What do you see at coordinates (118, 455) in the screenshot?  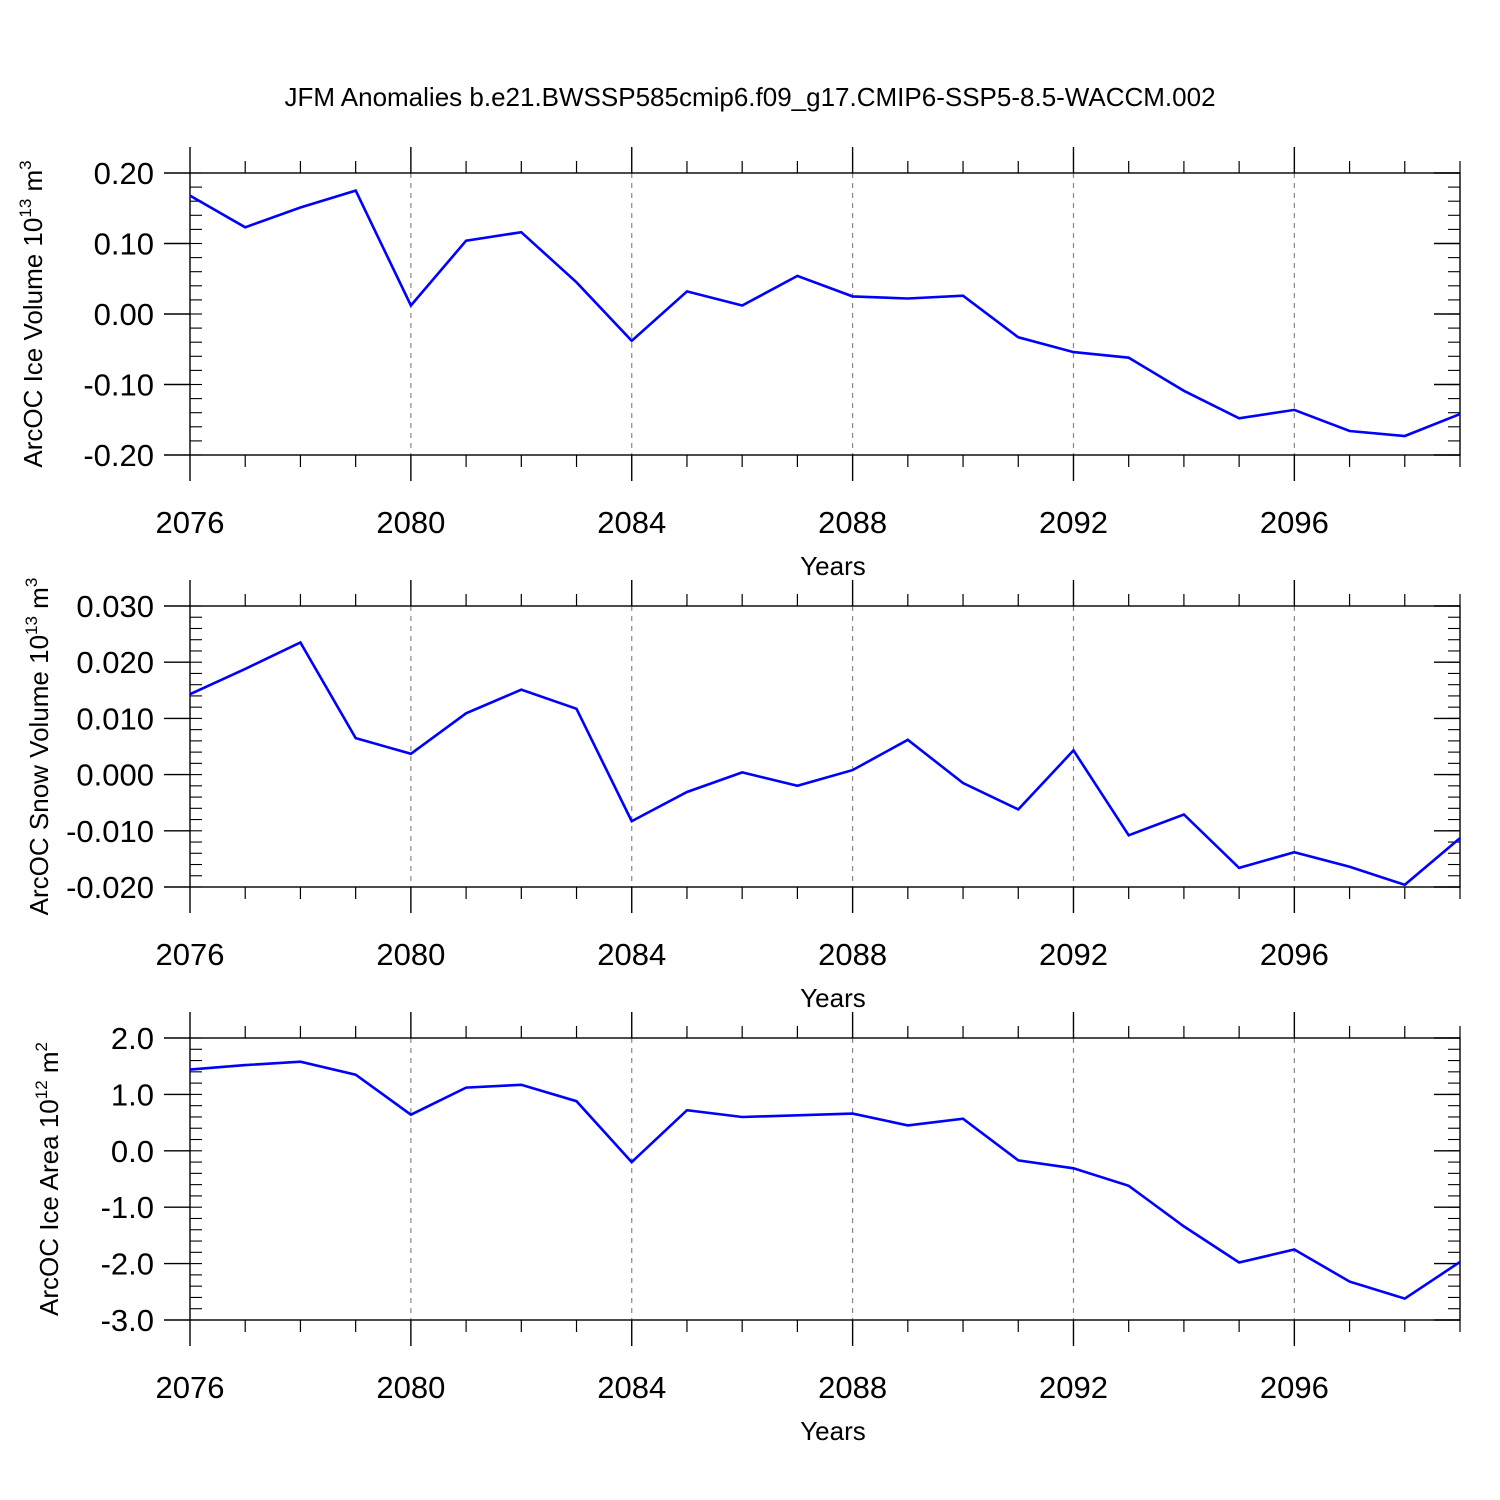 I see `y-tick-label: -0.20` at bounding box center [118, 455].